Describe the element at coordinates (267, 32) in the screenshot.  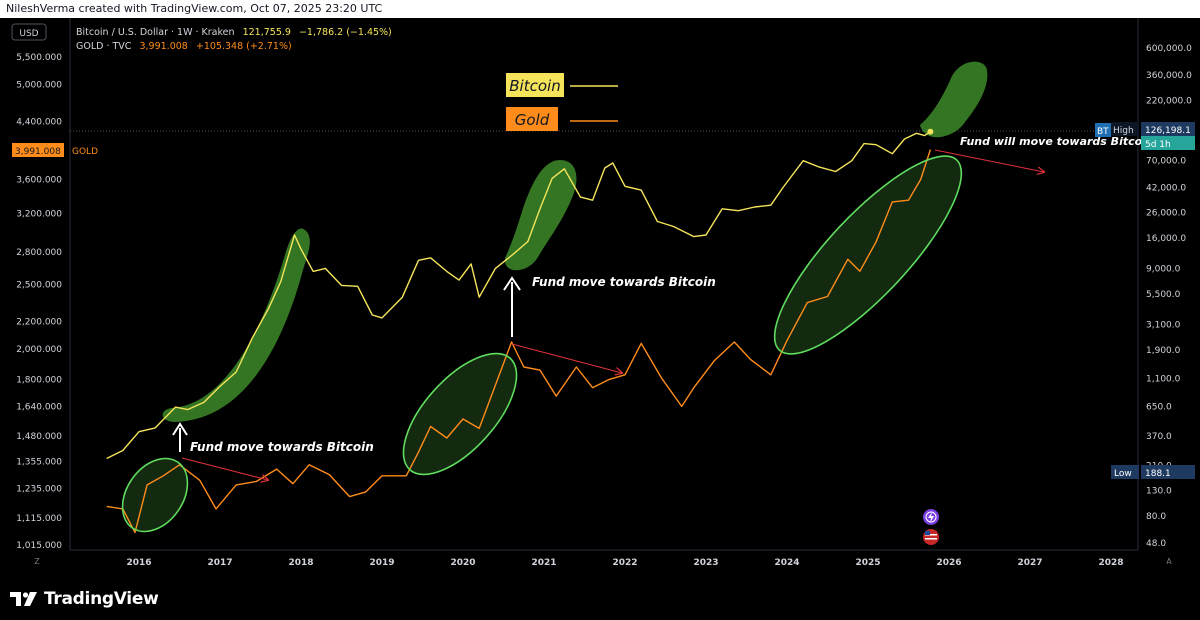
I see `legend-bitcoin-last: 121,755.9` at that location.